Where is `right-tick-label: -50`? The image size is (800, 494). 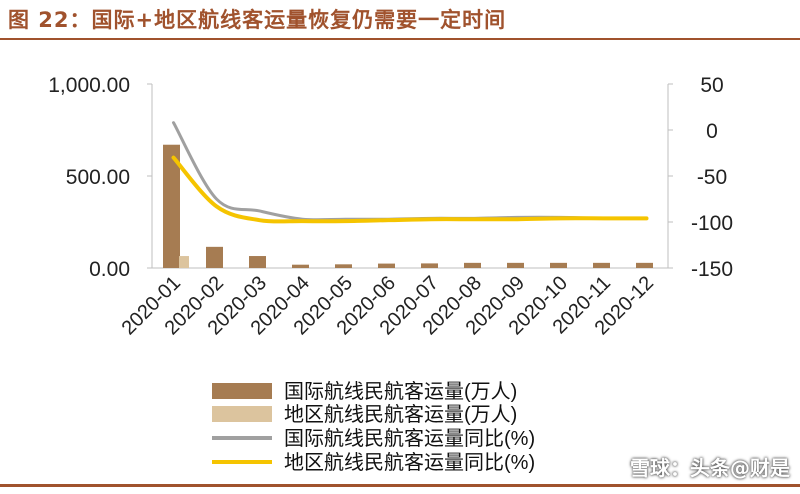 right-tick-label: -50 is located at coordinates (712, 177).